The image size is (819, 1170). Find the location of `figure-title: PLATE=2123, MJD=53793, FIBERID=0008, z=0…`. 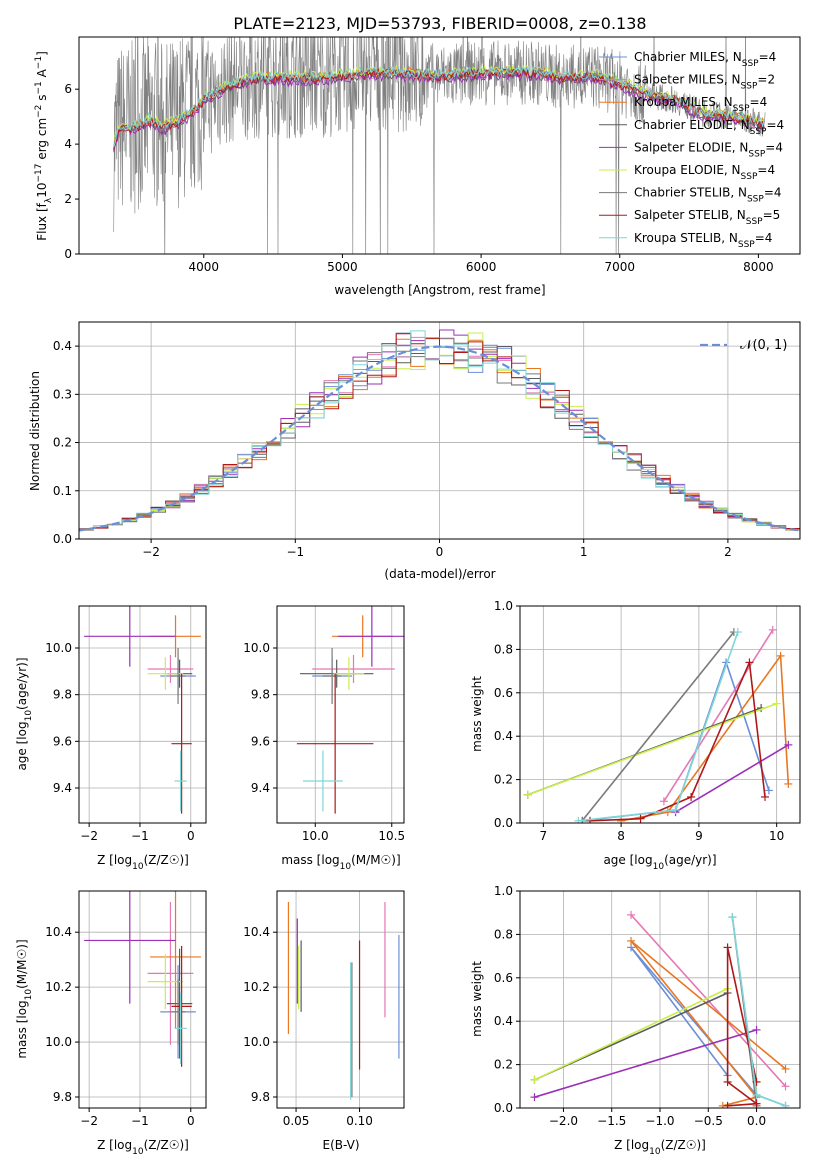

figure-title: PLATE=2123, MJD=53793, FIBERID=0008, z=0… is located at coordinates (439, 23).